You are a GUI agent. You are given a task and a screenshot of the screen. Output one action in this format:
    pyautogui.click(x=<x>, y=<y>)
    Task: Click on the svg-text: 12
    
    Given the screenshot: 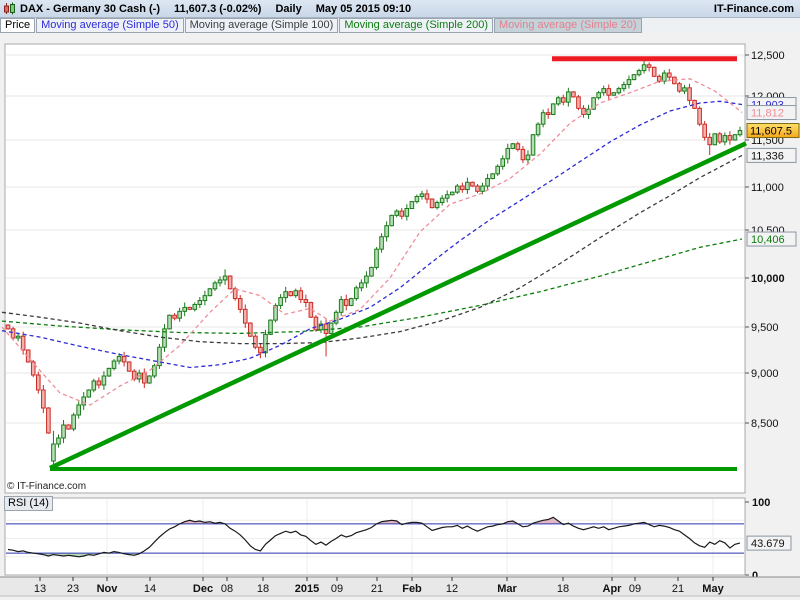 What is the action you would take?
    pyautogui.click(x=452, y=589)
    